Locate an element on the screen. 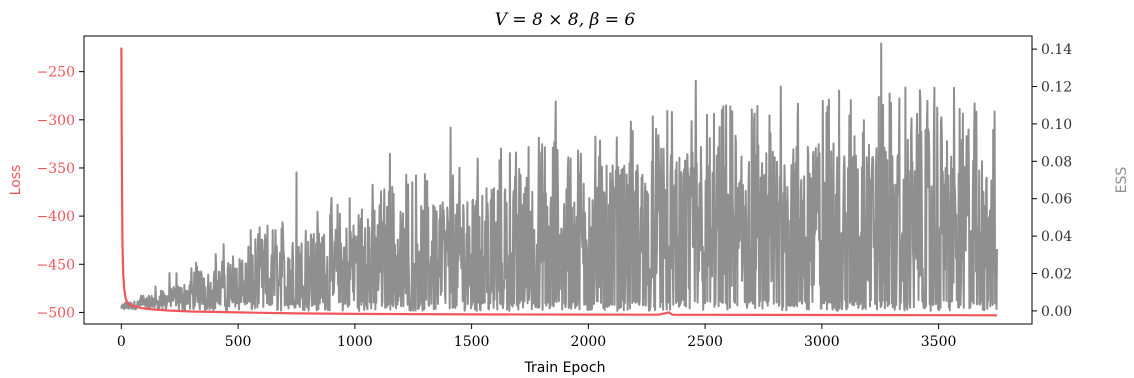 The height and width of the screenshot is (378, 1134). right-y-tick-label: 0.08 is located at coordinates (1056, 162).